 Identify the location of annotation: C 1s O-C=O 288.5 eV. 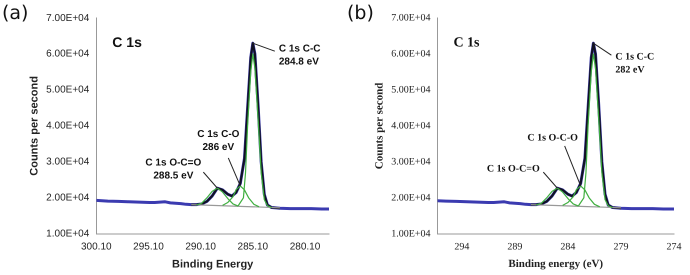
(173, 169).